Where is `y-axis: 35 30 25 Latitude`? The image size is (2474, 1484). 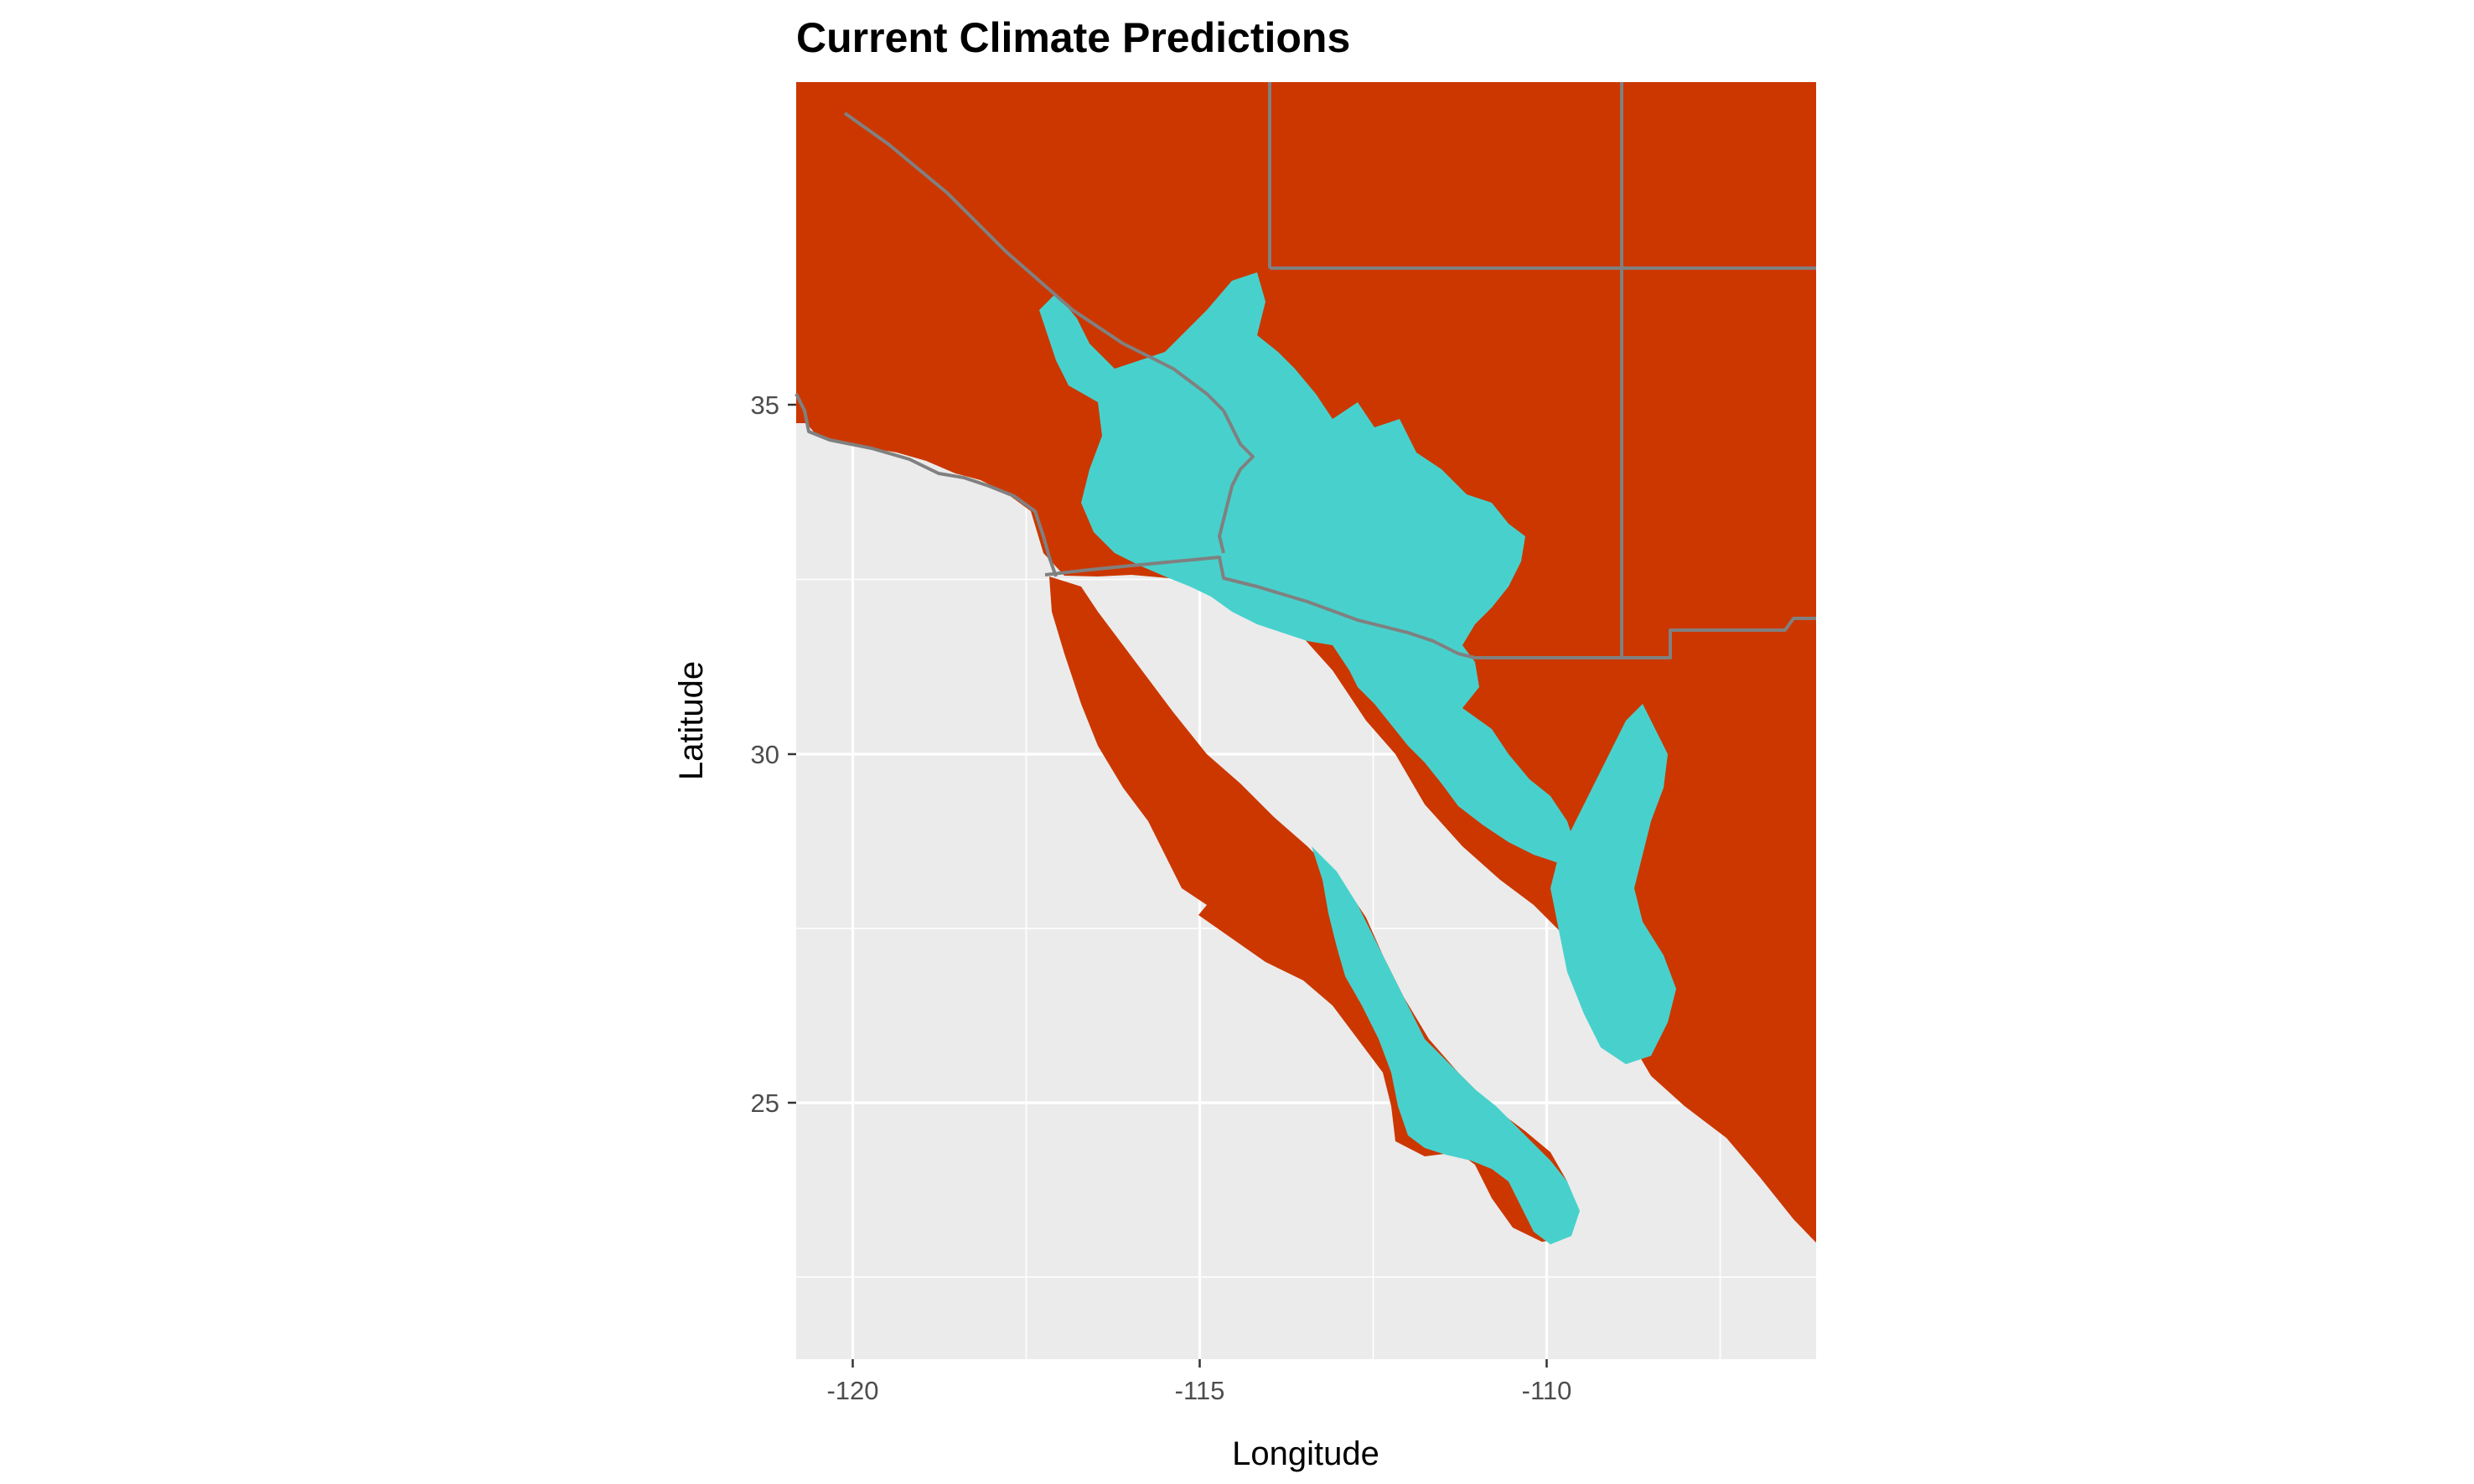 y-axis: 35 30 25 Latitude is located at coordinates (734, 754).